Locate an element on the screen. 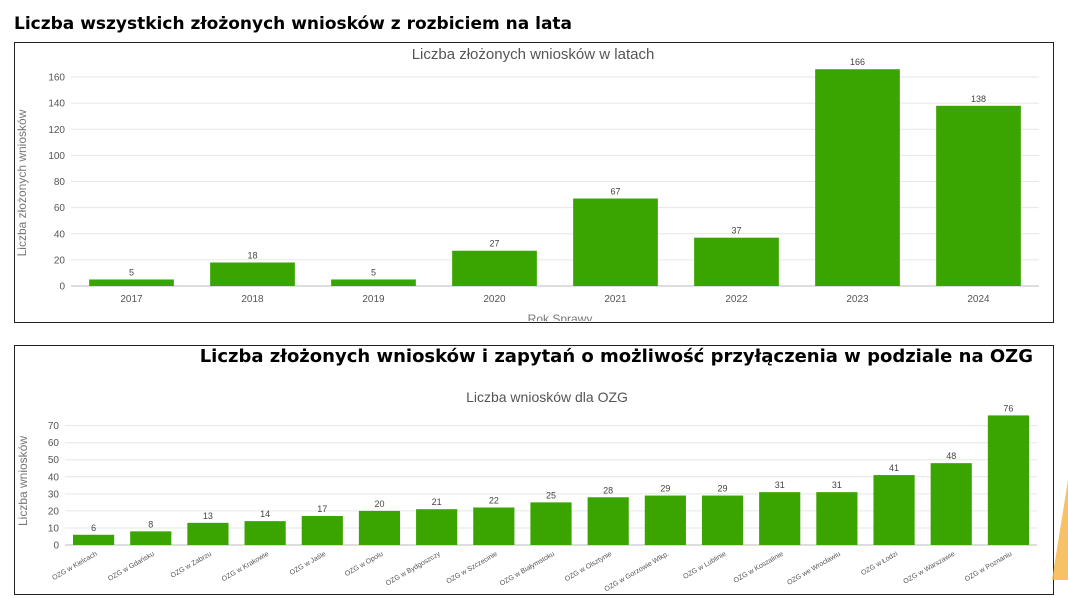 Image resolution: width=1068 pixels, height=598 pixels. chart1-ytick-label: 0 is located at coordinates (62, 287).